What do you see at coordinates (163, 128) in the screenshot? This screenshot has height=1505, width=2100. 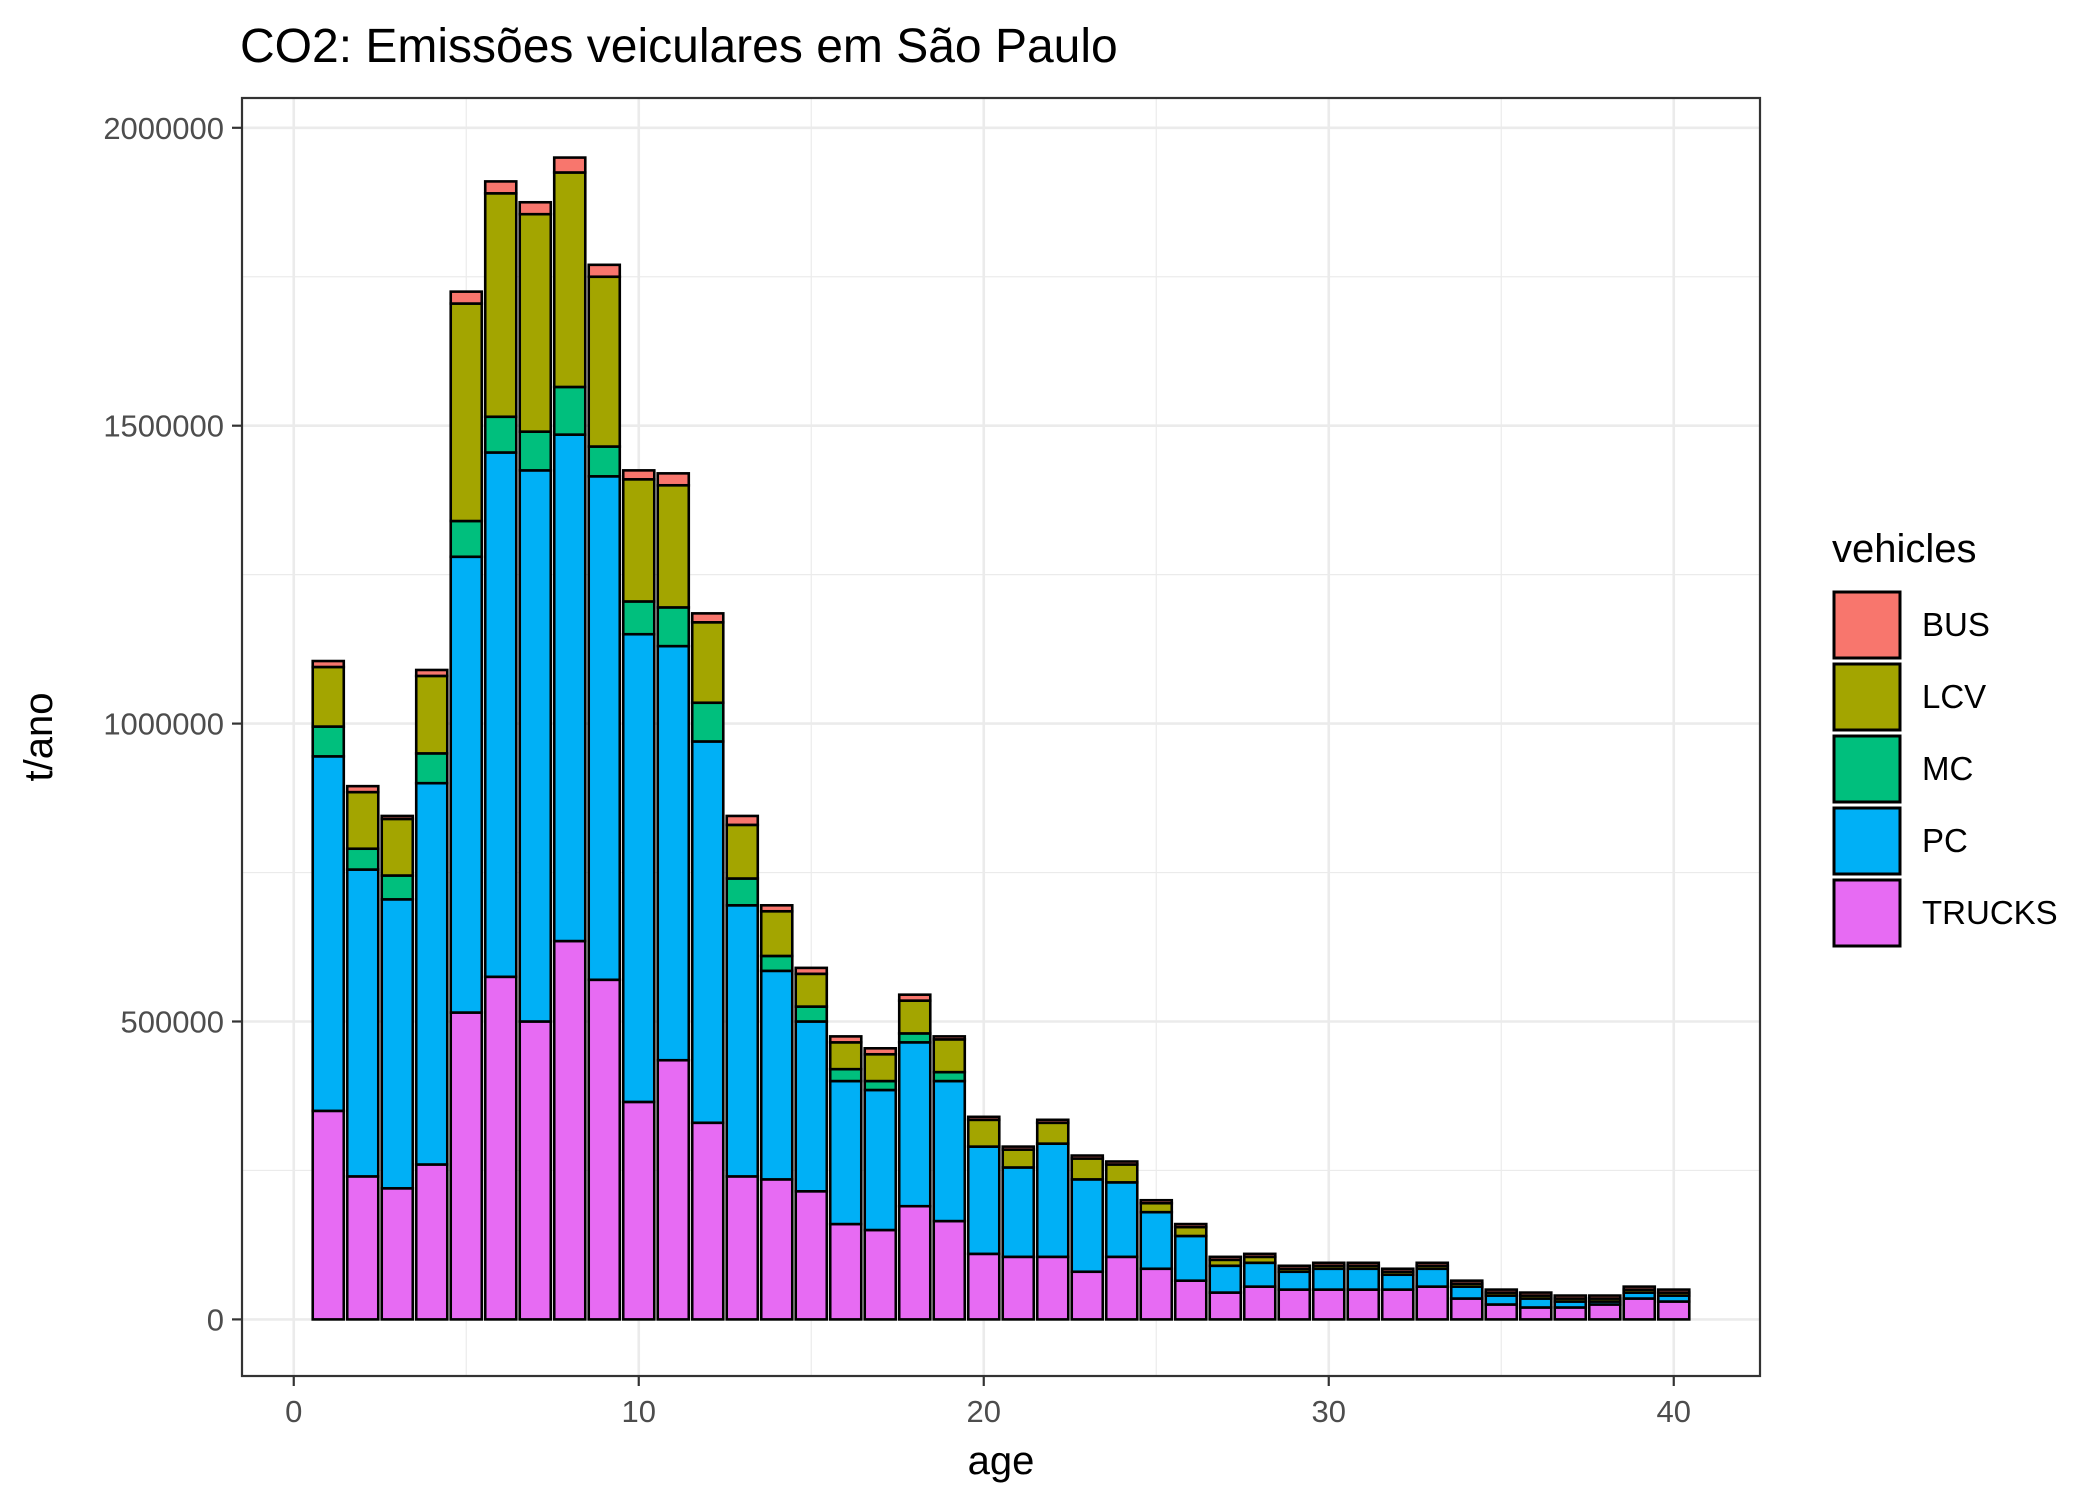 I see `y-tick-label: 2000000` at bounding box center [163, 128].